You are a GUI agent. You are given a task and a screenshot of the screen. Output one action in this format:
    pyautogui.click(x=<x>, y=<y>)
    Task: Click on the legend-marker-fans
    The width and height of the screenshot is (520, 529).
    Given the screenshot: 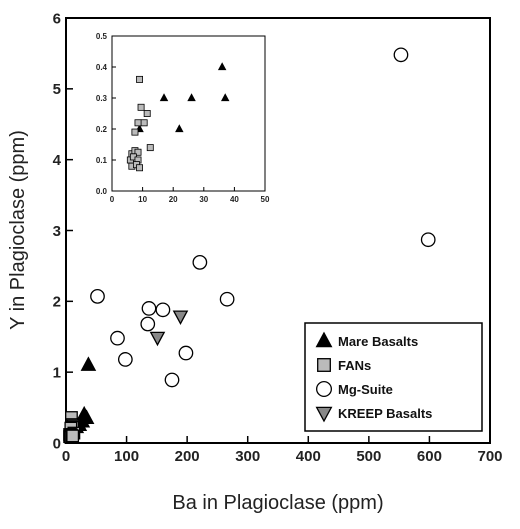 What is the action you would take?
    pyautogui.click(x=324, y=365)
    